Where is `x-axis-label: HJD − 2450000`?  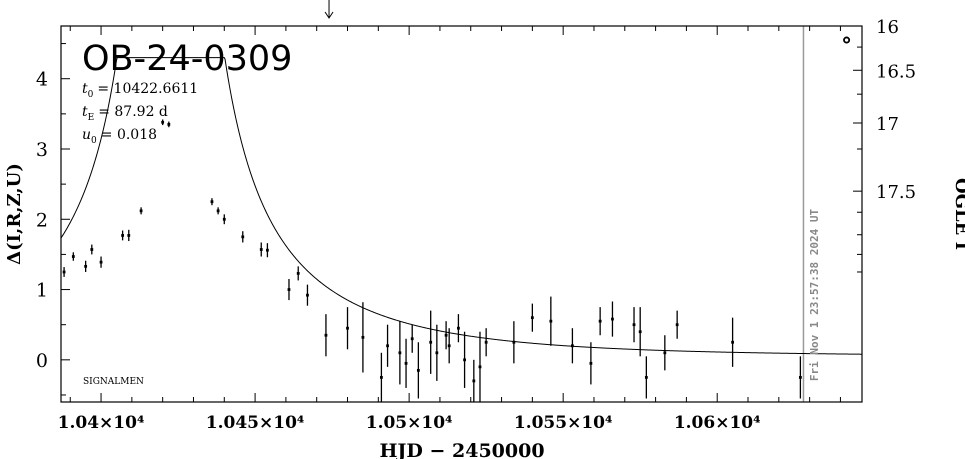
x-axis-label: HJD − 2450000 is located at coordinates (461, 449).